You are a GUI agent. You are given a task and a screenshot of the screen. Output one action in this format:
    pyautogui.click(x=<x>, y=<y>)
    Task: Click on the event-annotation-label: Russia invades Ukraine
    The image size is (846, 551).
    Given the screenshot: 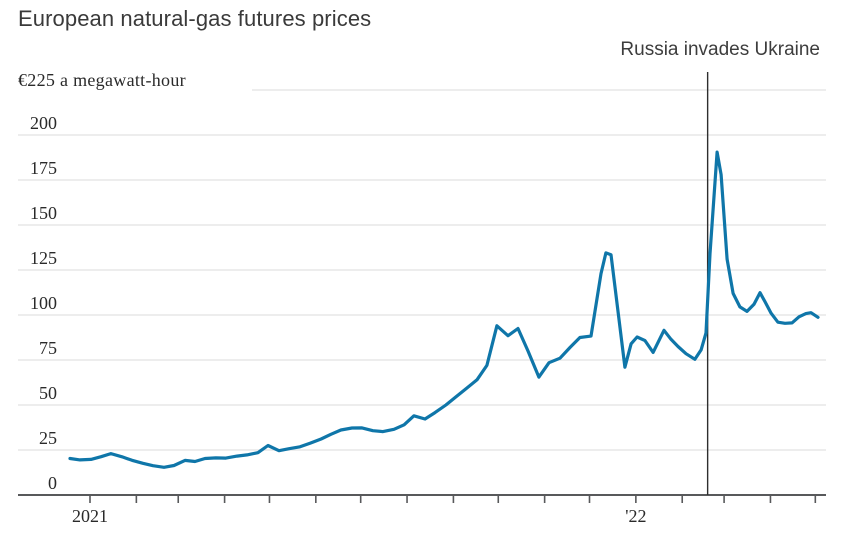 What is the action you would take?
    pyautogui.click(x=720, y=49)
    